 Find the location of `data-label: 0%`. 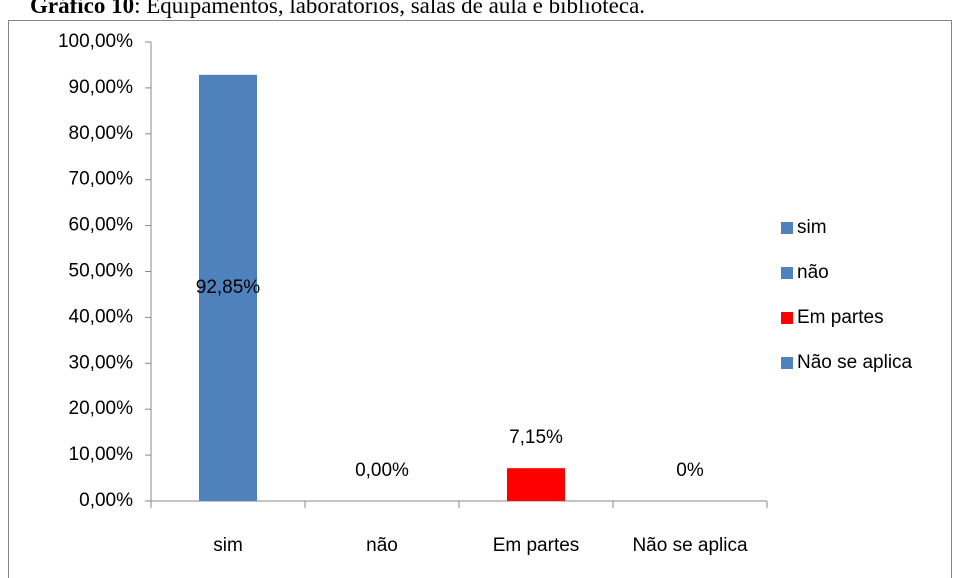

data-label: 0% is located at coordinates (690, 470).